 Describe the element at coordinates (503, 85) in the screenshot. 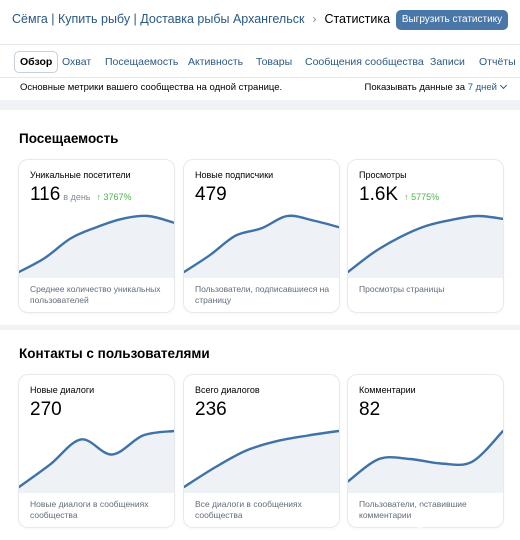

I see `chevron-down-icon` at that location.